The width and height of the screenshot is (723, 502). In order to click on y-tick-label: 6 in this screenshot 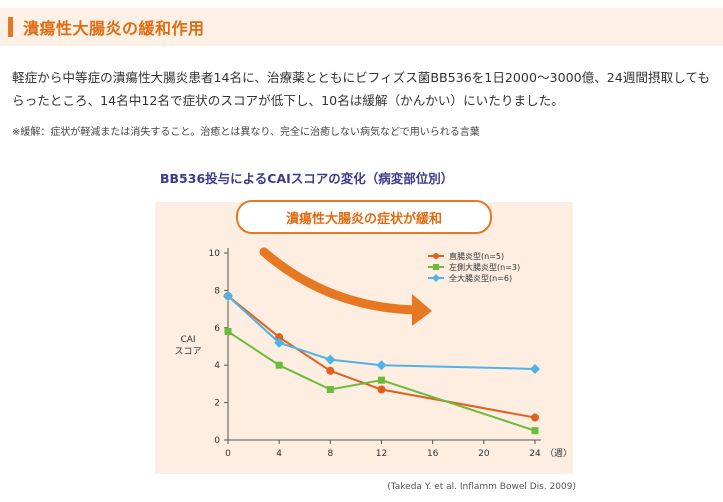, I will do `click(217, 329)`.